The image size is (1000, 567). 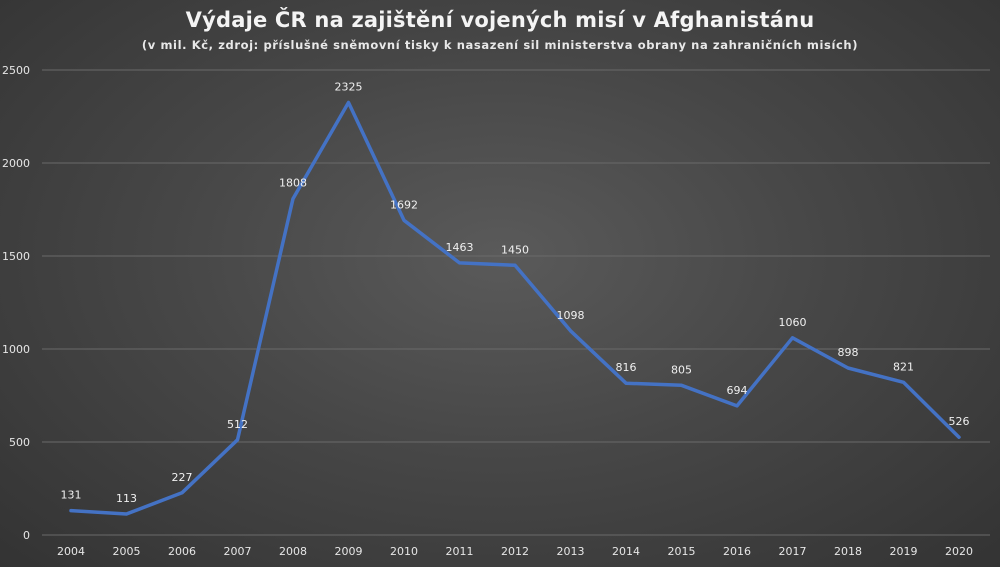 I want to click on x-tick-label: 2009, so click(x=349, y=551).